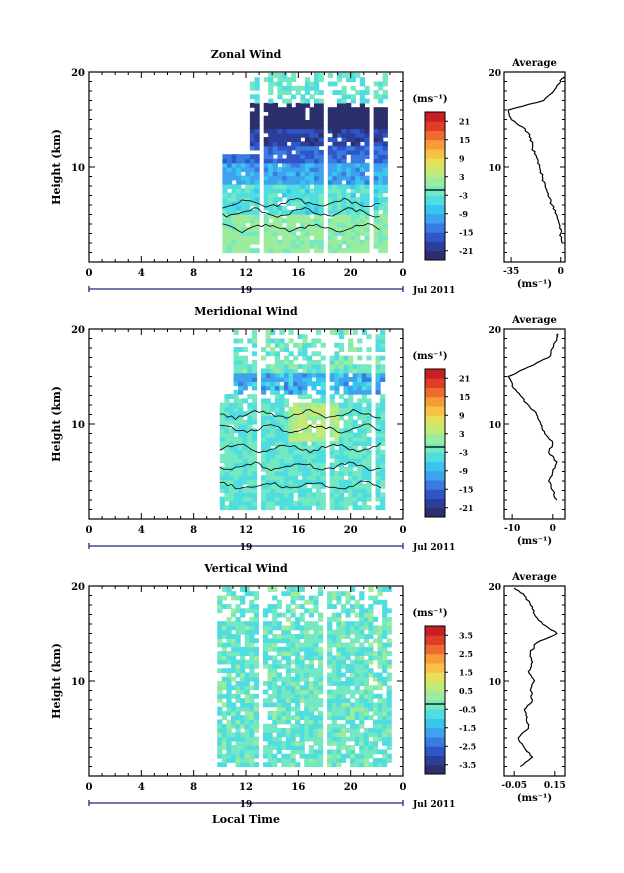  I want to click on day-label: 19, so click(246, 548).